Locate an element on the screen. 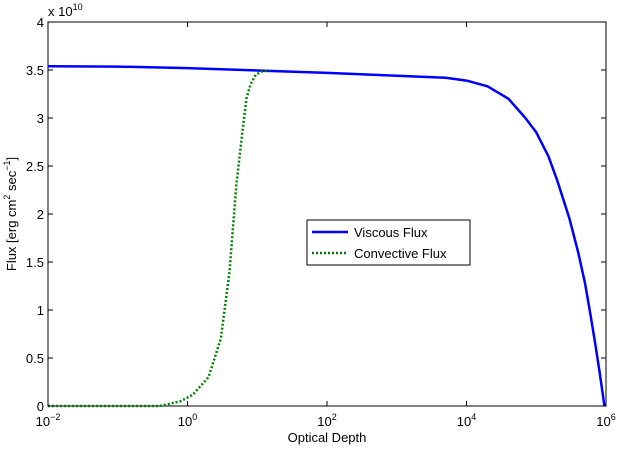 This screenshot has height=449, width=620. legend: Viscous Flux Convective Flux is located at coordinates (388, 242).